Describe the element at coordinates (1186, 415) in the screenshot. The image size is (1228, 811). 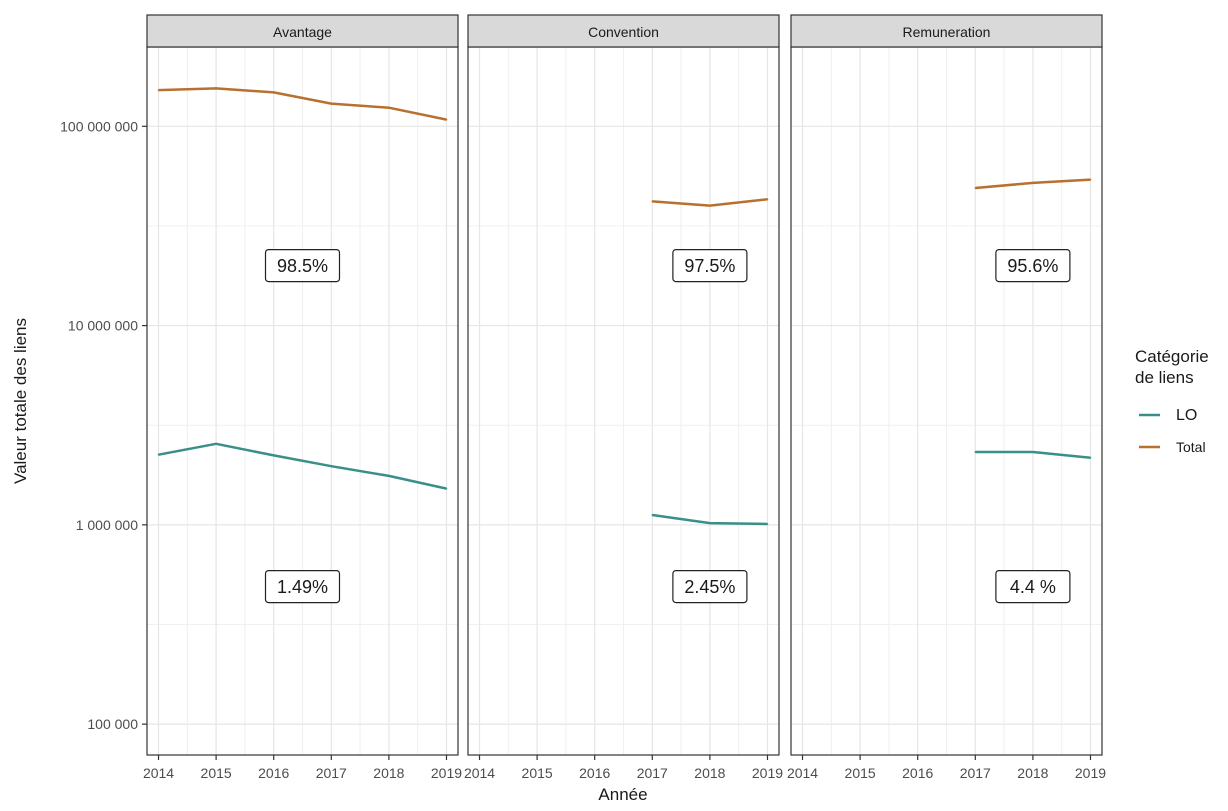
I see `legend-label-lo: LO` at that location.